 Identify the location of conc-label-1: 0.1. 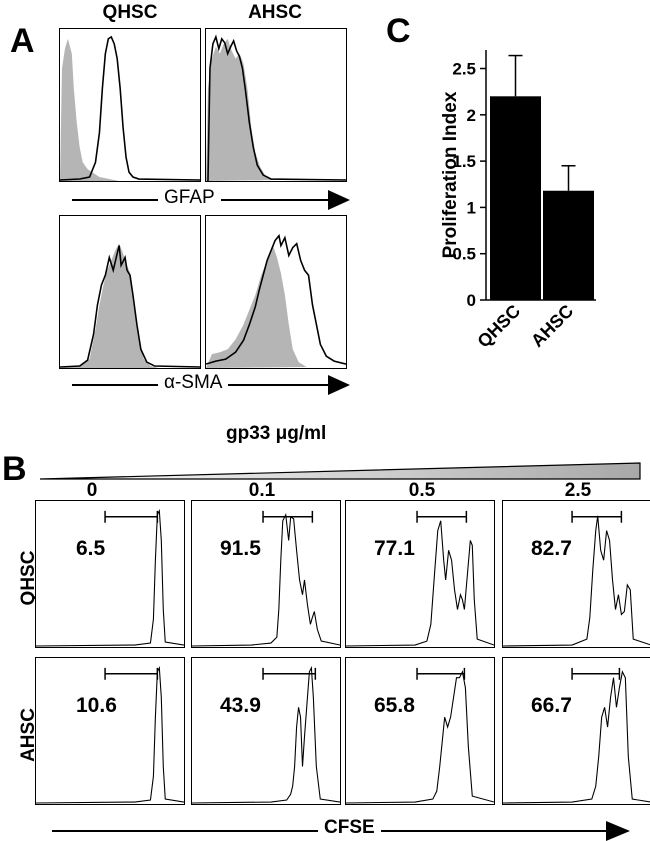
(262, 490).